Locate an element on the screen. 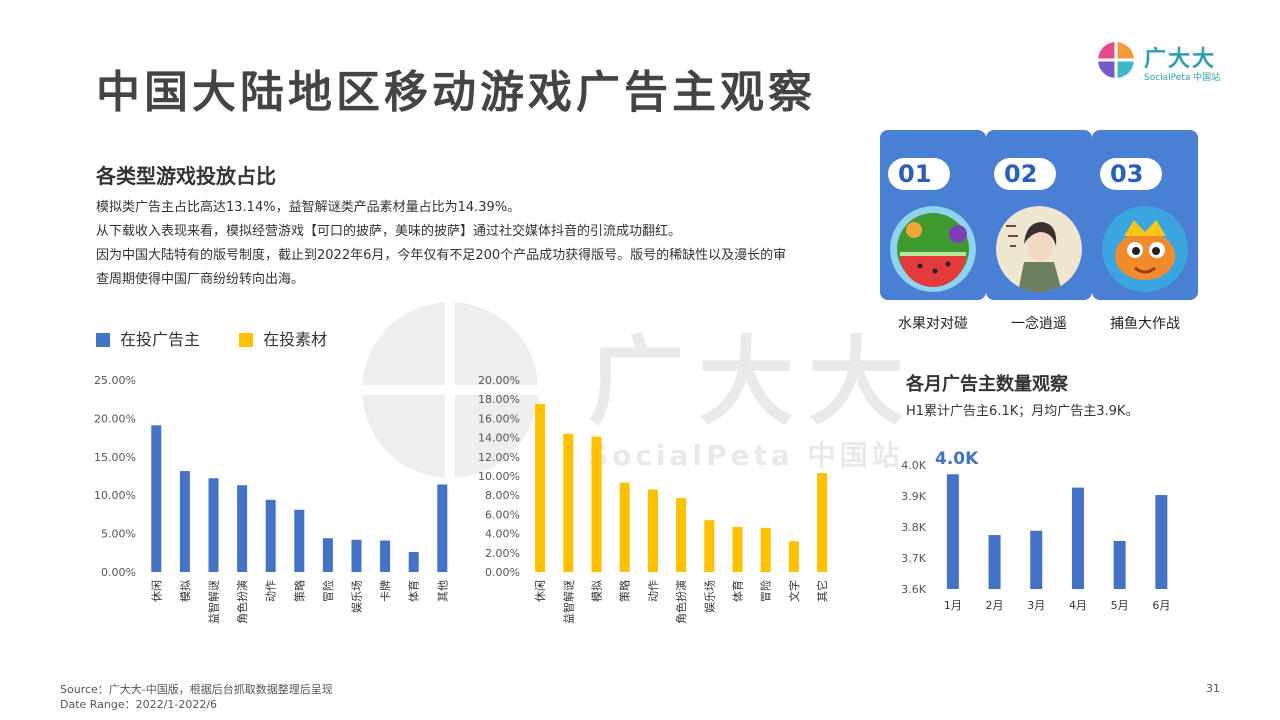 This screenshot has width=1280, height=720. game-card-1: 01 is located at coordinates (933, 215).